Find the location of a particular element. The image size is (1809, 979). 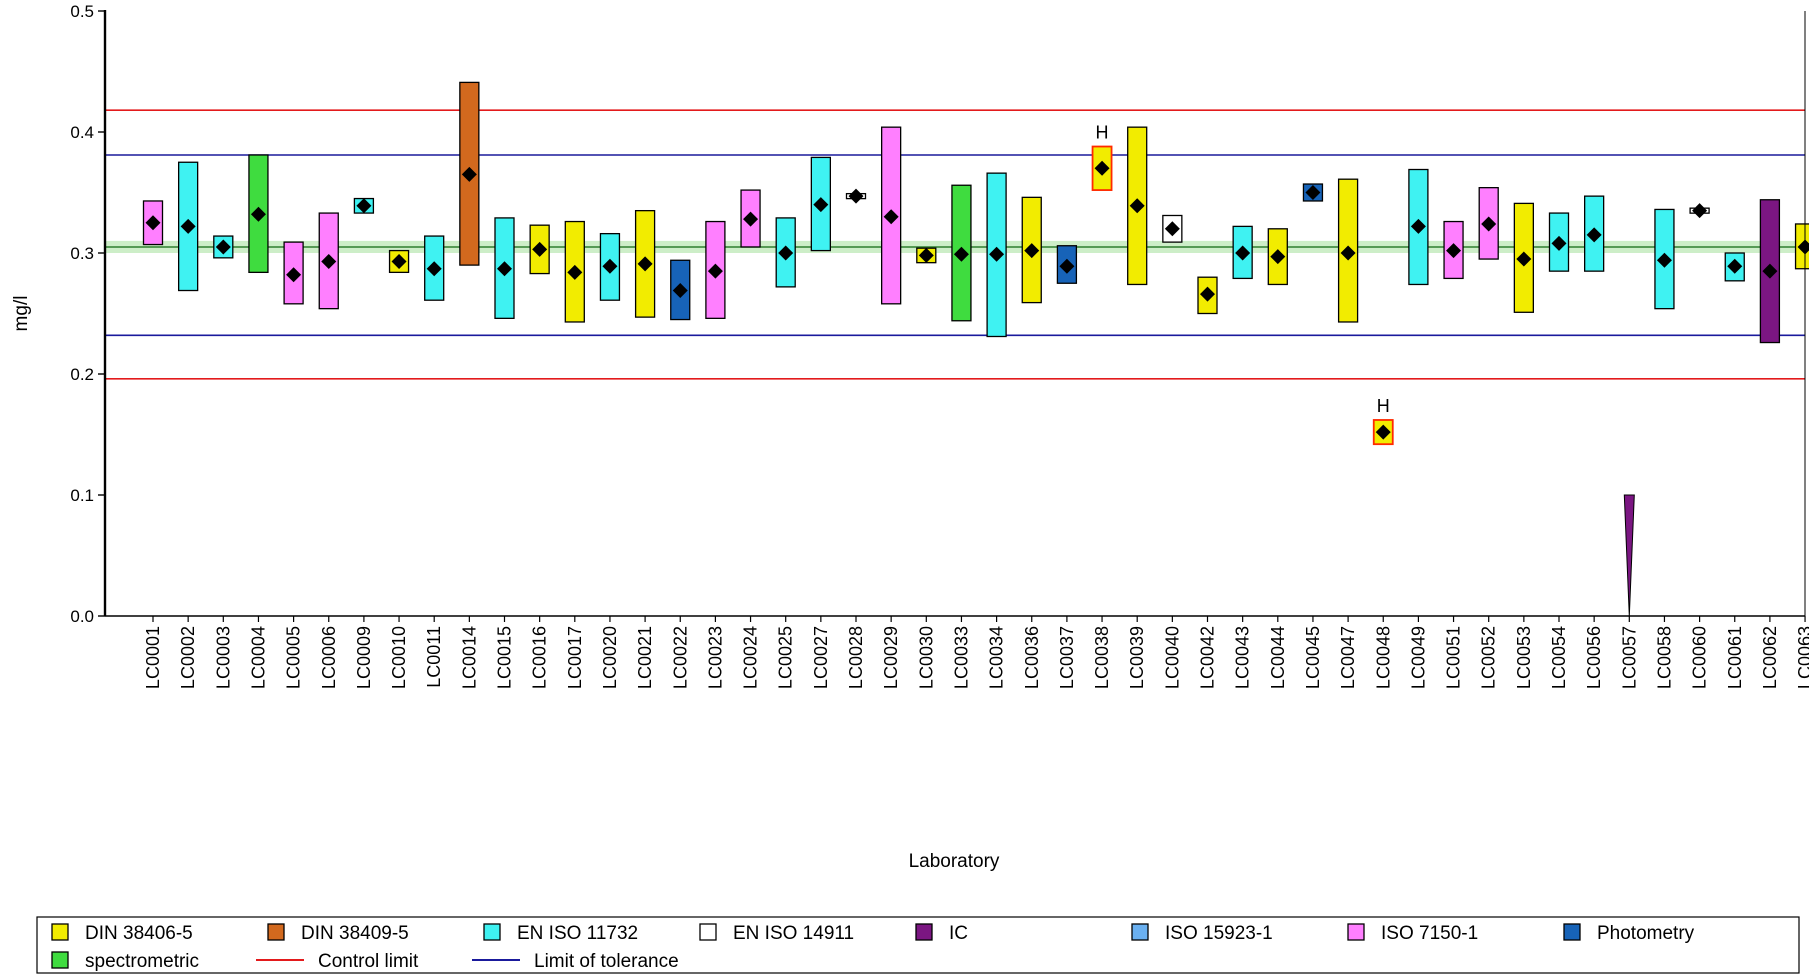

lab-interval-lc0054 is located at coordinates (1559, 242).